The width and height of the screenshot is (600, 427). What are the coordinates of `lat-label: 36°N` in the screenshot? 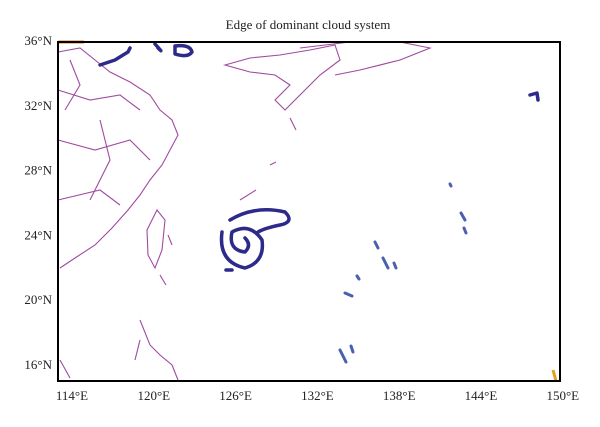 It's located at (38, 40).